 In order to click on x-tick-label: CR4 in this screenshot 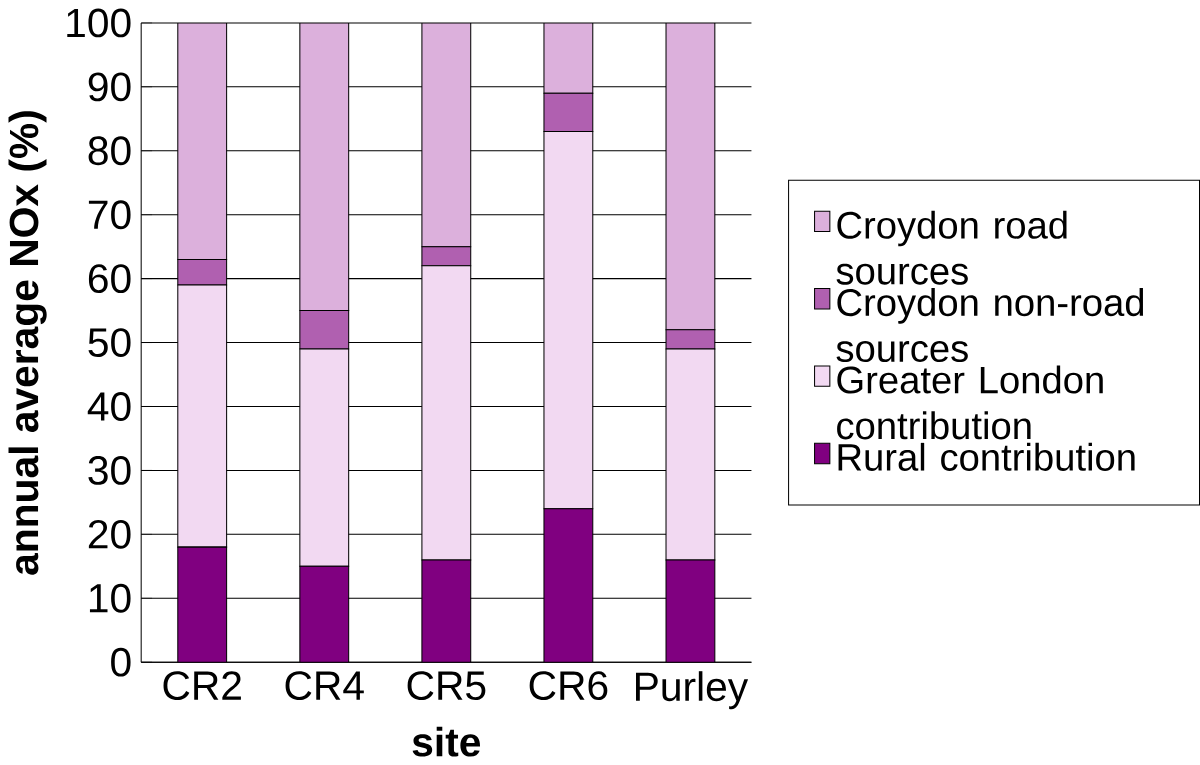, I will do `click(324, 686)`.